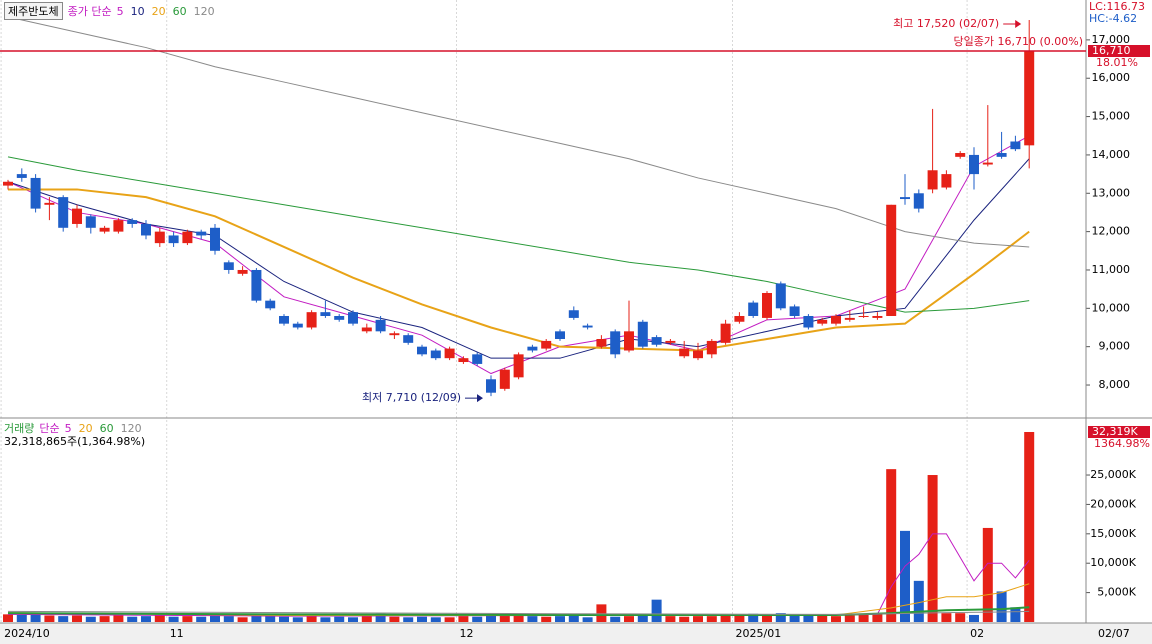  Describe the element at coordinates (1111, 269) in the screenshot. I see `y-tick-label: 11,000` at that location.